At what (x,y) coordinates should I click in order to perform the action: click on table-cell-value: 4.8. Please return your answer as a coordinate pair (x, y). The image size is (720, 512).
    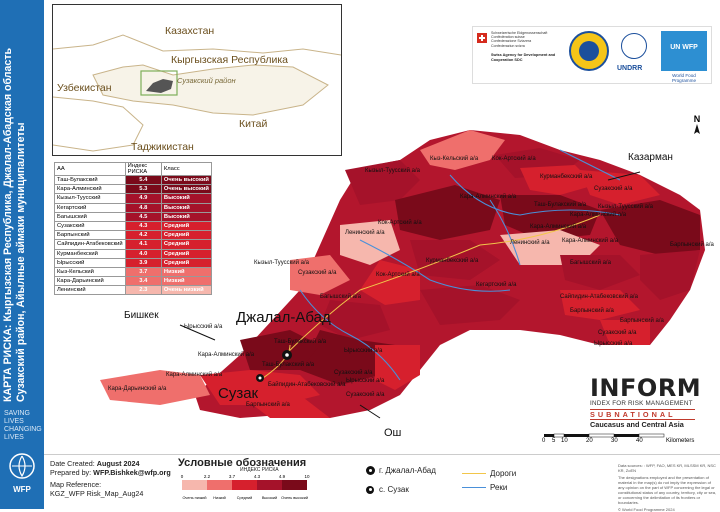
    Looking at the image, I should click on (143, 207).